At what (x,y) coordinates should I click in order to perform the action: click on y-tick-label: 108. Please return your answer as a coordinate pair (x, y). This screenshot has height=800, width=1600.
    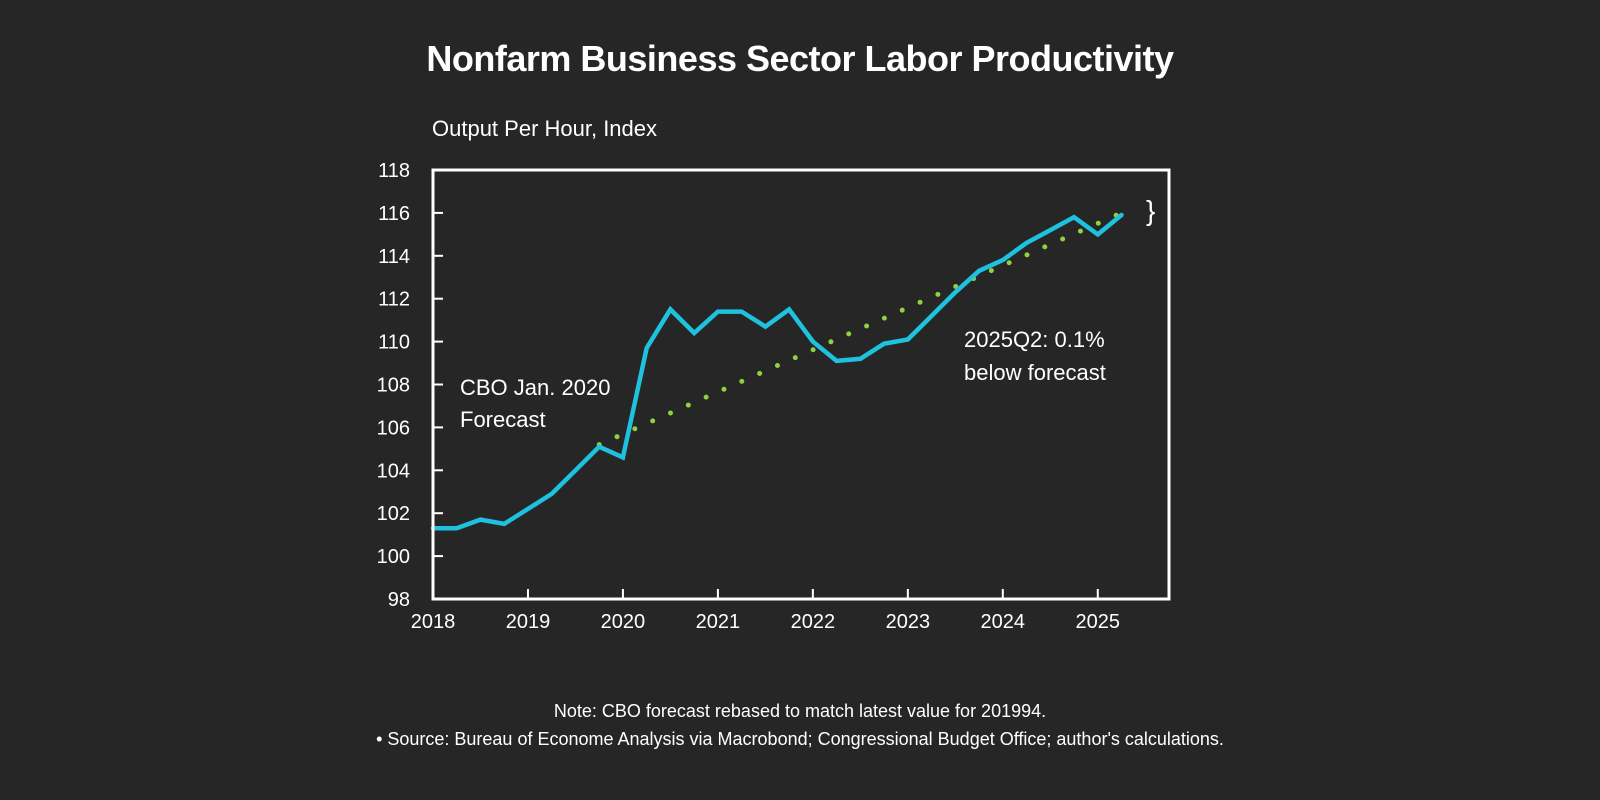
    Looking at the image, I should click on (393, 386).